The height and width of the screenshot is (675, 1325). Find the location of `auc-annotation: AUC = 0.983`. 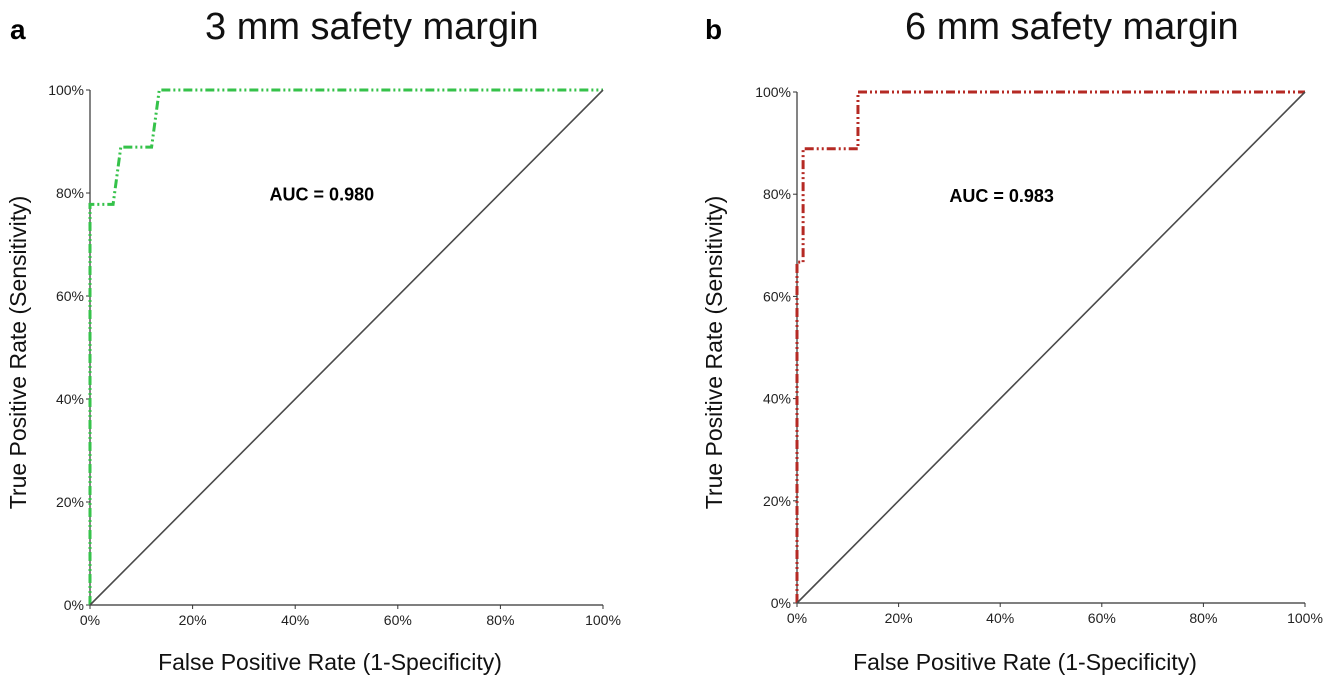

auc-annotation: AUC = 0.983 is located at coordinates (1001, 196).